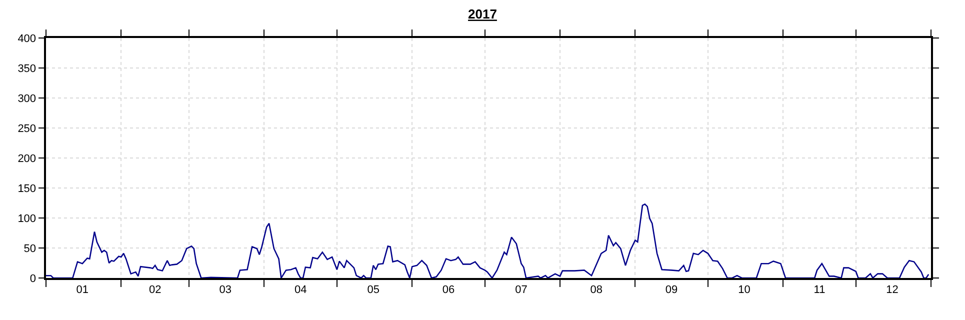  I want to click on x-tick-label: 06, so click(448, 290).